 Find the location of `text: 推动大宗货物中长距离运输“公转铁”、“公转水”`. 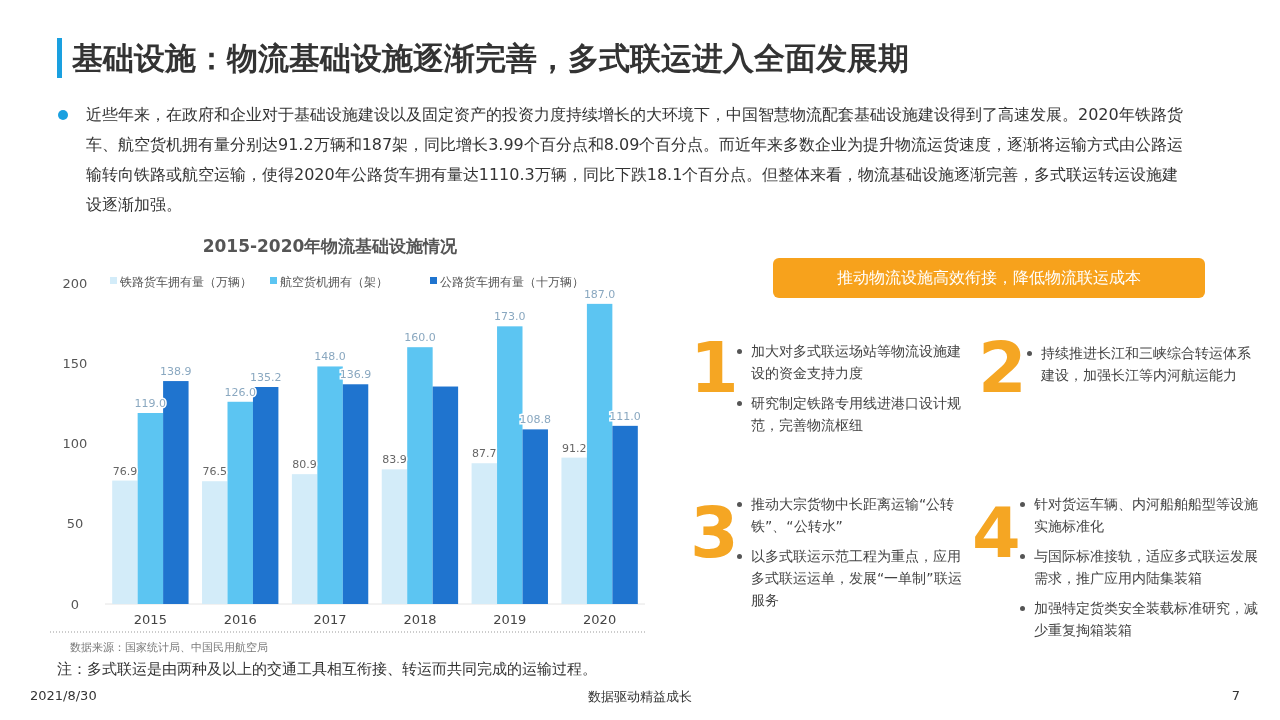

text: 推动大宗货物中长距离运输“公转铁”、“公转水” is located at coordinates (853, 515).